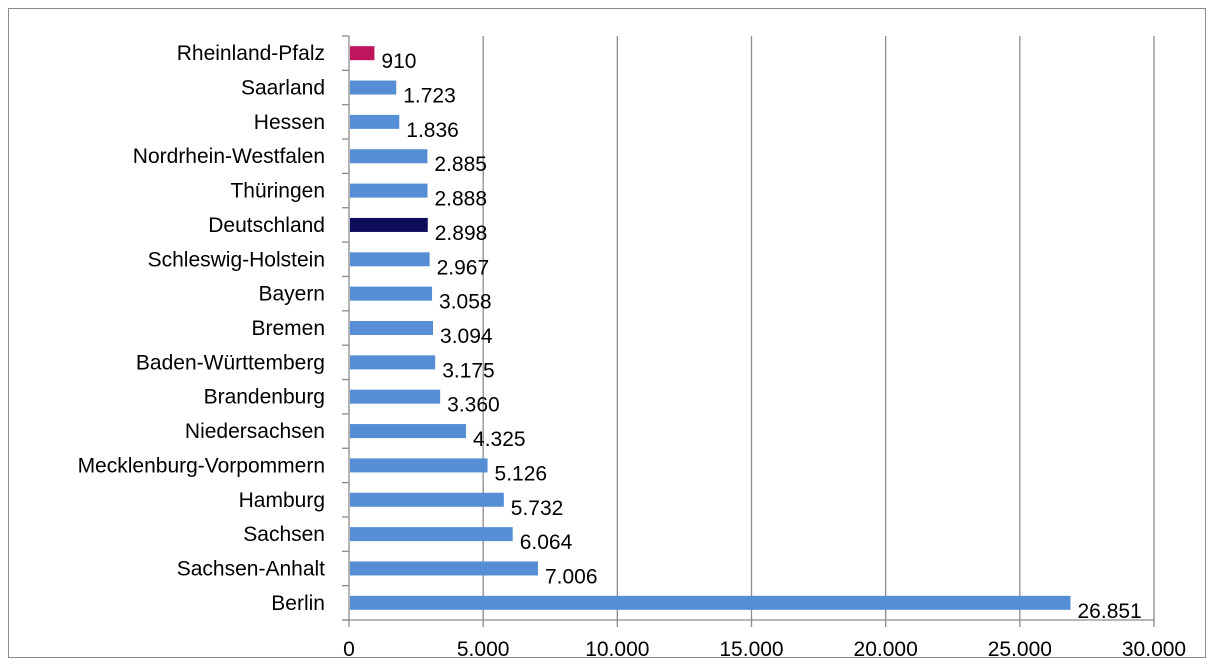 The image size is (1214, 666). I want to click on category-label: Brandenburg, so click(264, 397).